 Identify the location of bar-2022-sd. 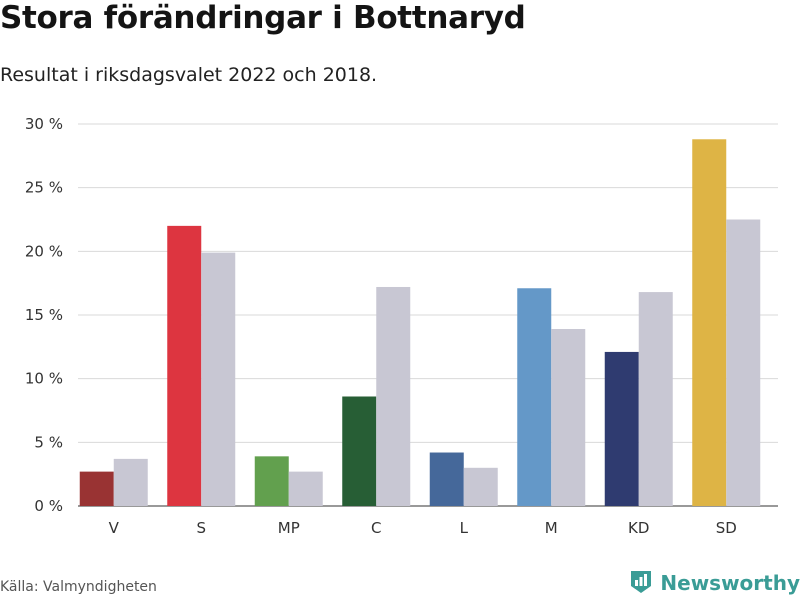
(709, 322).